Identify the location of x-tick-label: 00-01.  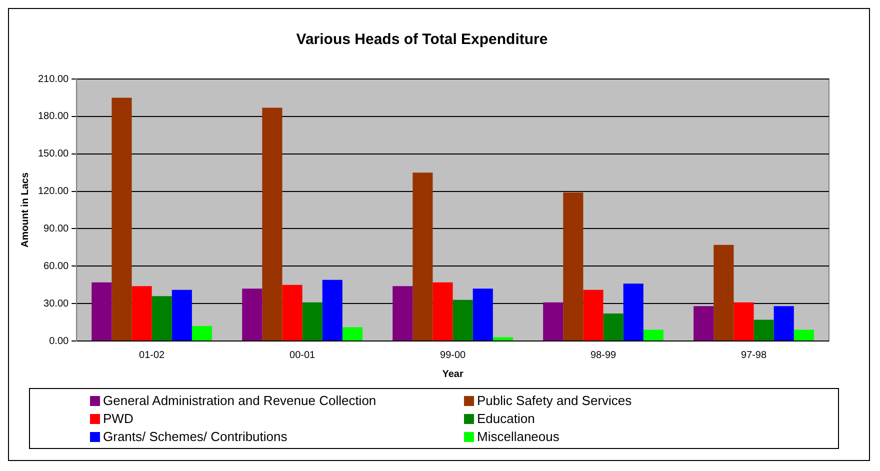
(303, 355).